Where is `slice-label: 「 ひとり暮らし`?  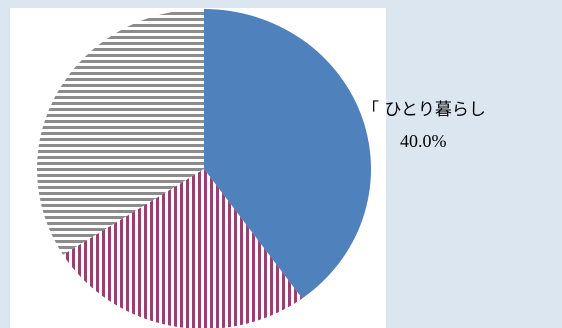 slice-label: 「 ひとり暮らし is located at coordinates (424, 110).